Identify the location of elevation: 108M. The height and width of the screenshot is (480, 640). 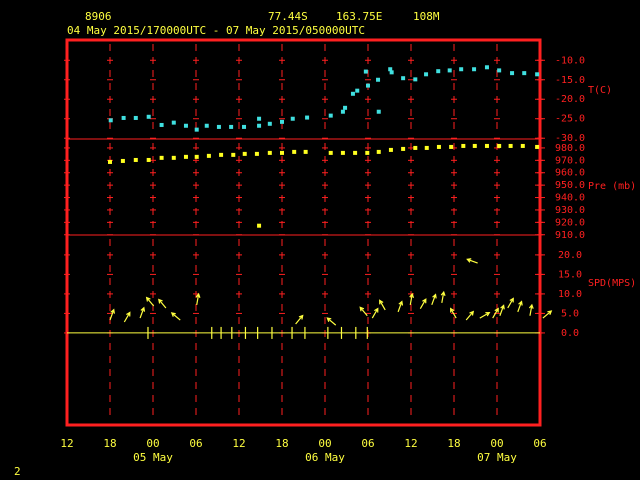
(426, 16).